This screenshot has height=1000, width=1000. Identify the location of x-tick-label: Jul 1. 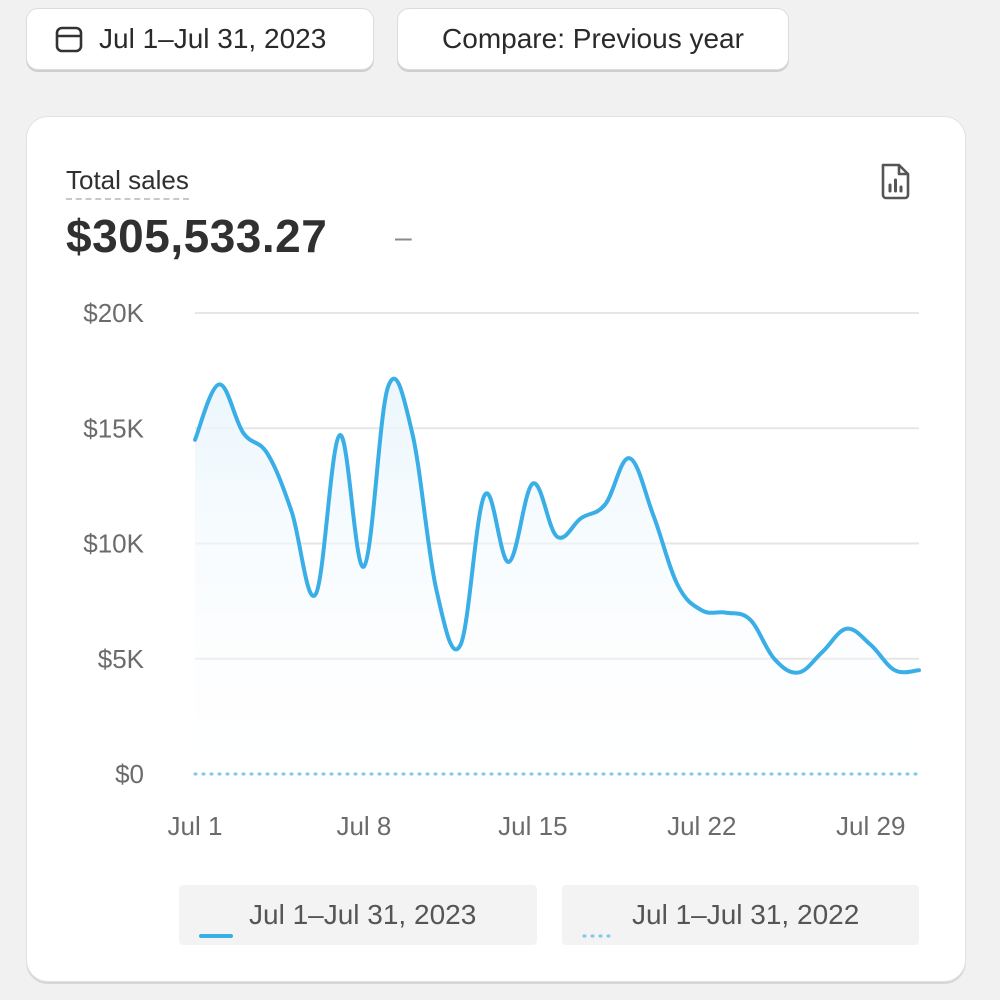
(195, 826).